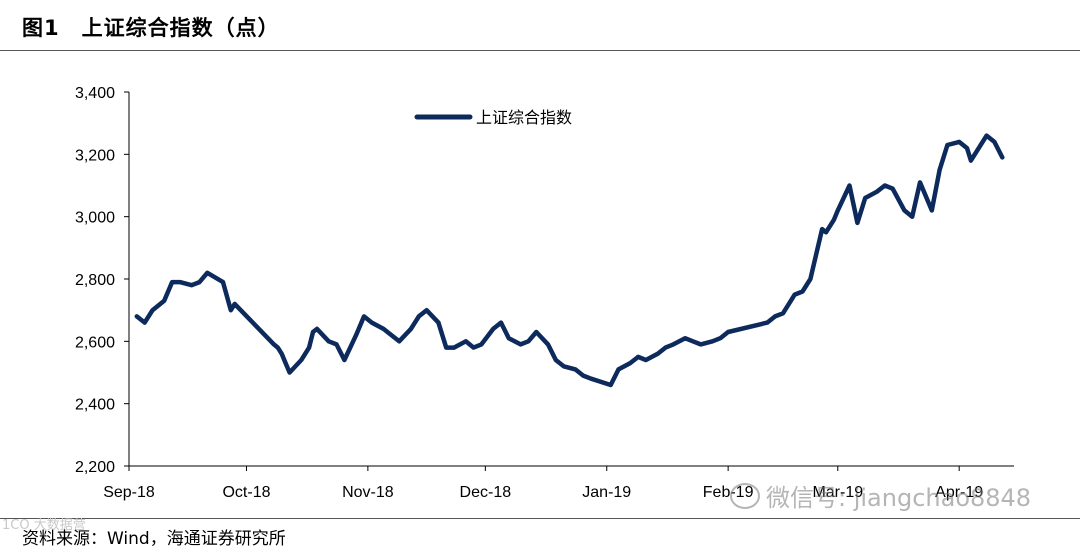 This screenshot has height=549, width=1080. Describe the element at coordinates (41, 28) in the screenshot. I see `figure-number: 图1` at that location.